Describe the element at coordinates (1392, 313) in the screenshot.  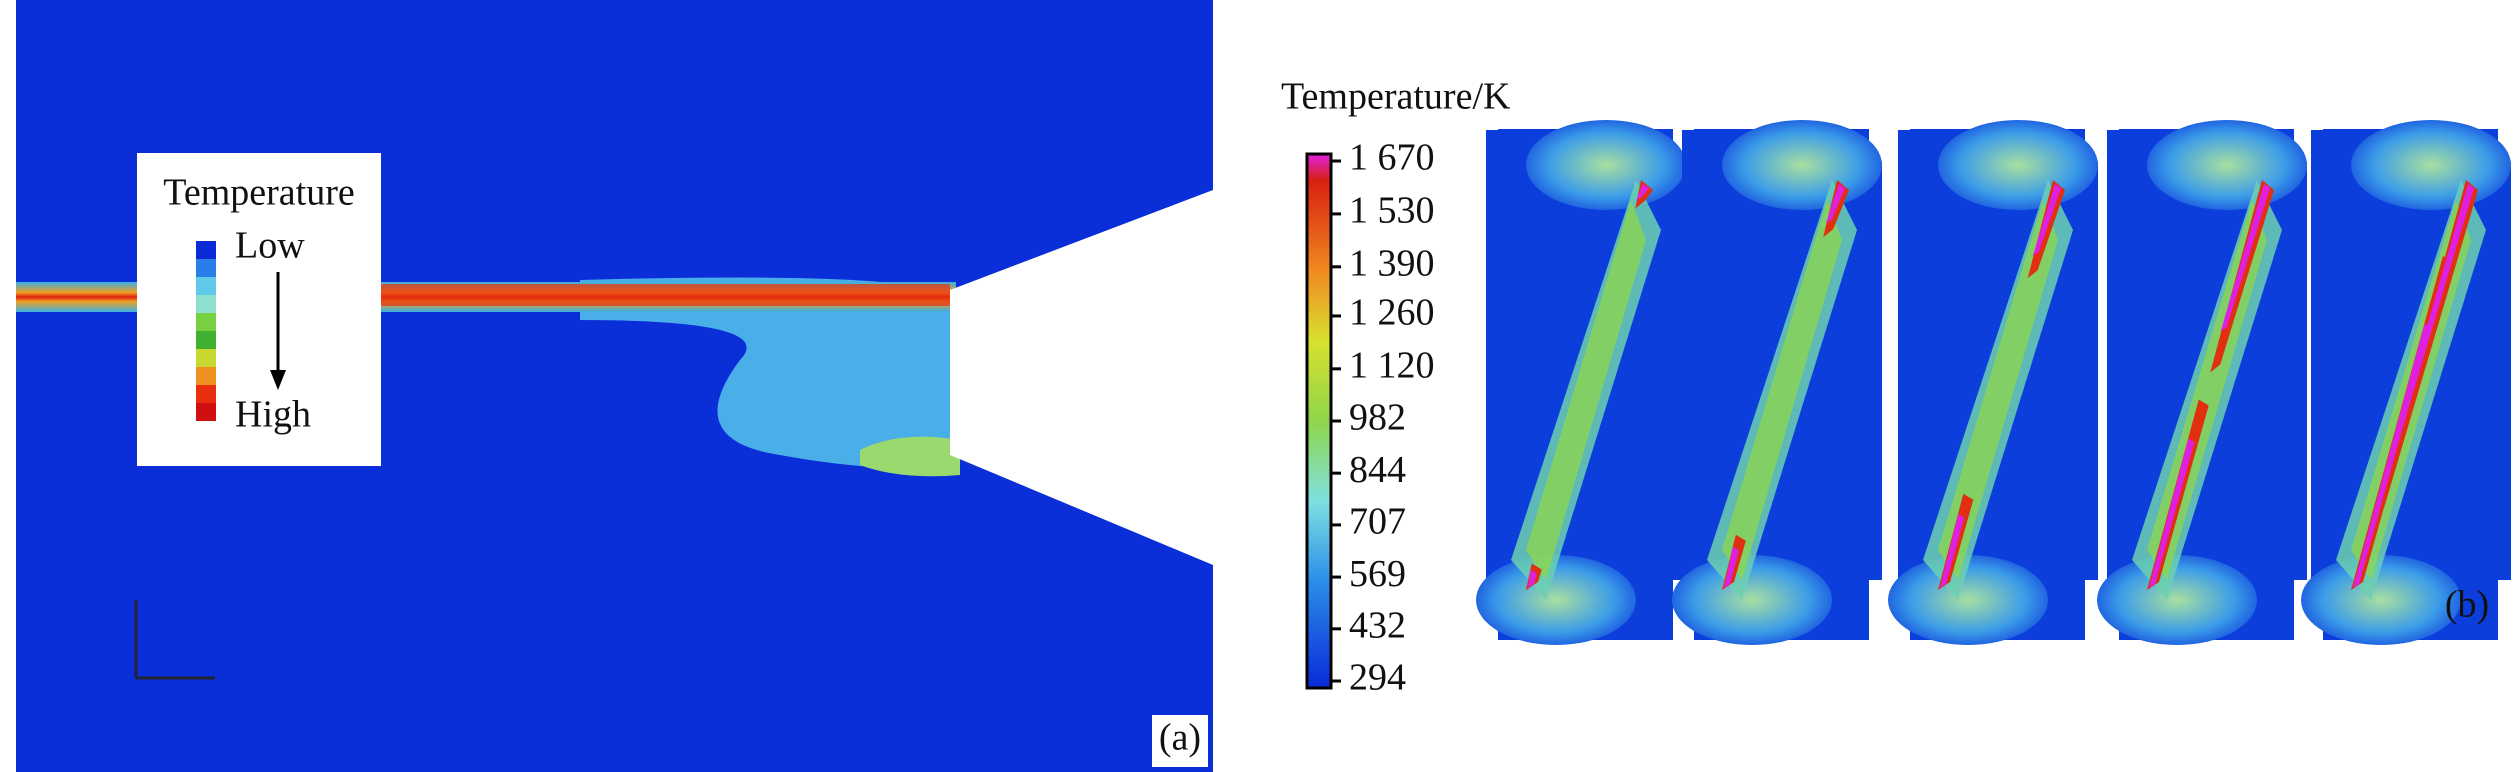
I see `tick-label: 1 260` at that location.